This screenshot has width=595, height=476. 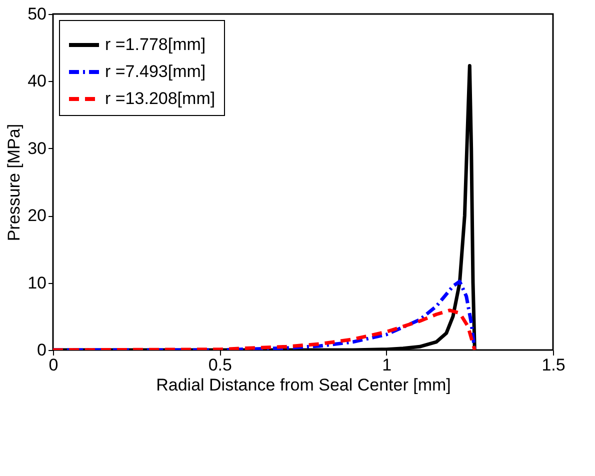 What do you see at coordinates (14, 183) in the screenshot?
I see `y-axis-title: Pressure [MPa]` at bounding box center [14, 183].